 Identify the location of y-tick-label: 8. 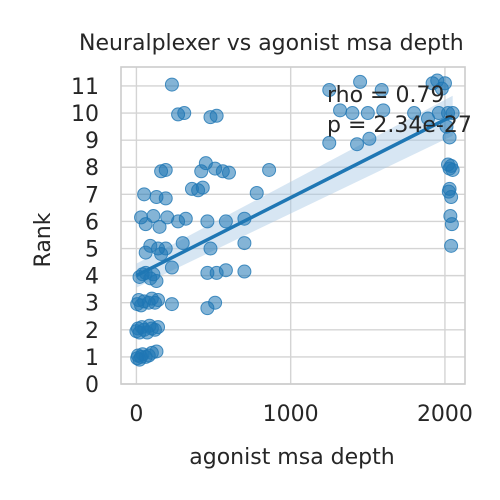
(92, 168).